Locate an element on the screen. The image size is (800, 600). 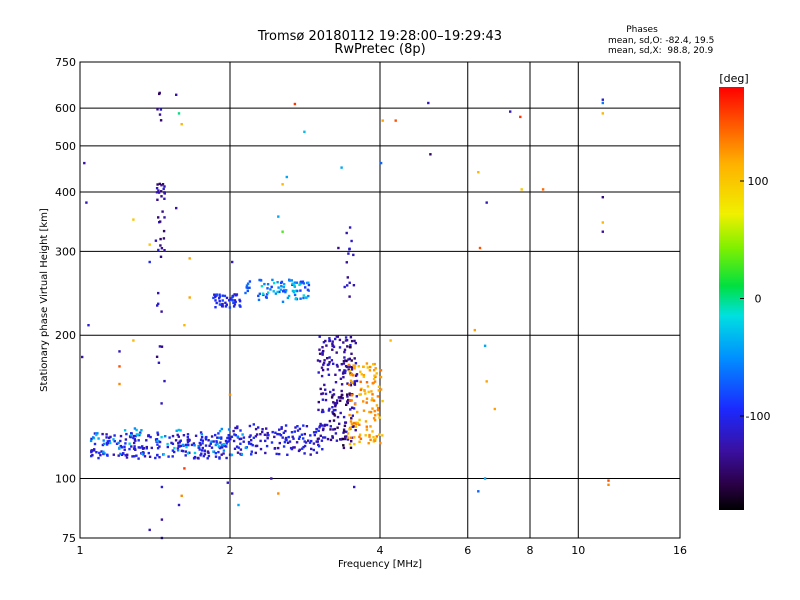
colorbar-tick-label: 0 is located at coordinates (758, 299).